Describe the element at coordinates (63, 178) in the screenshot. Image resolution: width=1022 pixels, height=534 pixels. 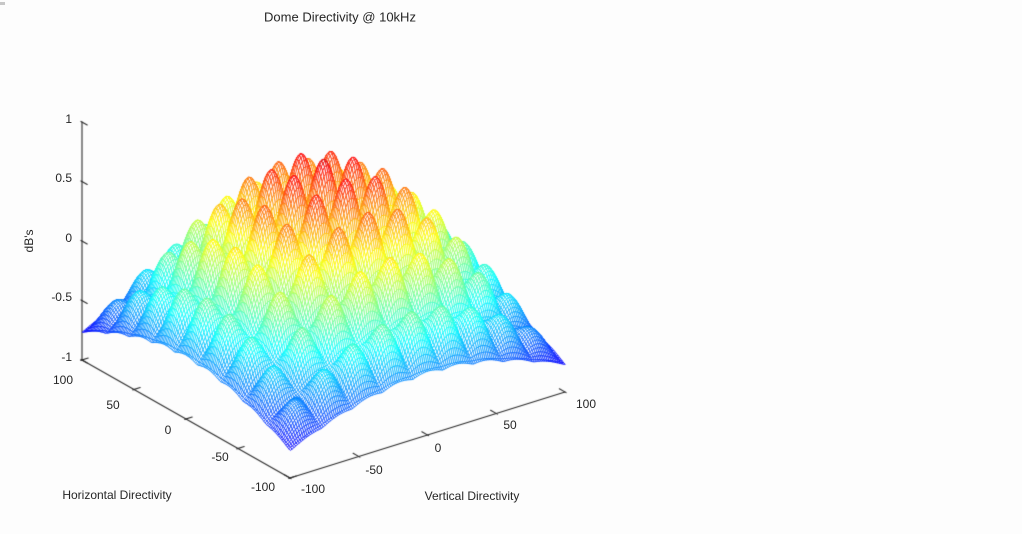
I see `z-tick-label: 0.5` at that location.